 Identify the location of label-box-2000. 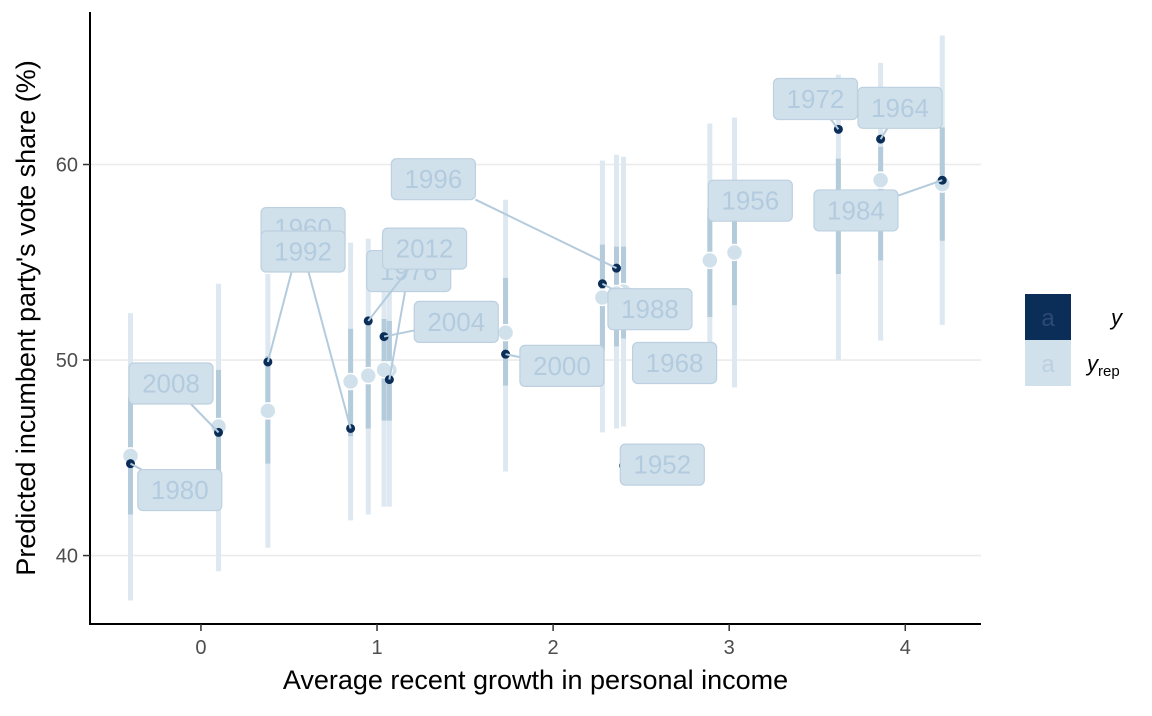
(562, 366).